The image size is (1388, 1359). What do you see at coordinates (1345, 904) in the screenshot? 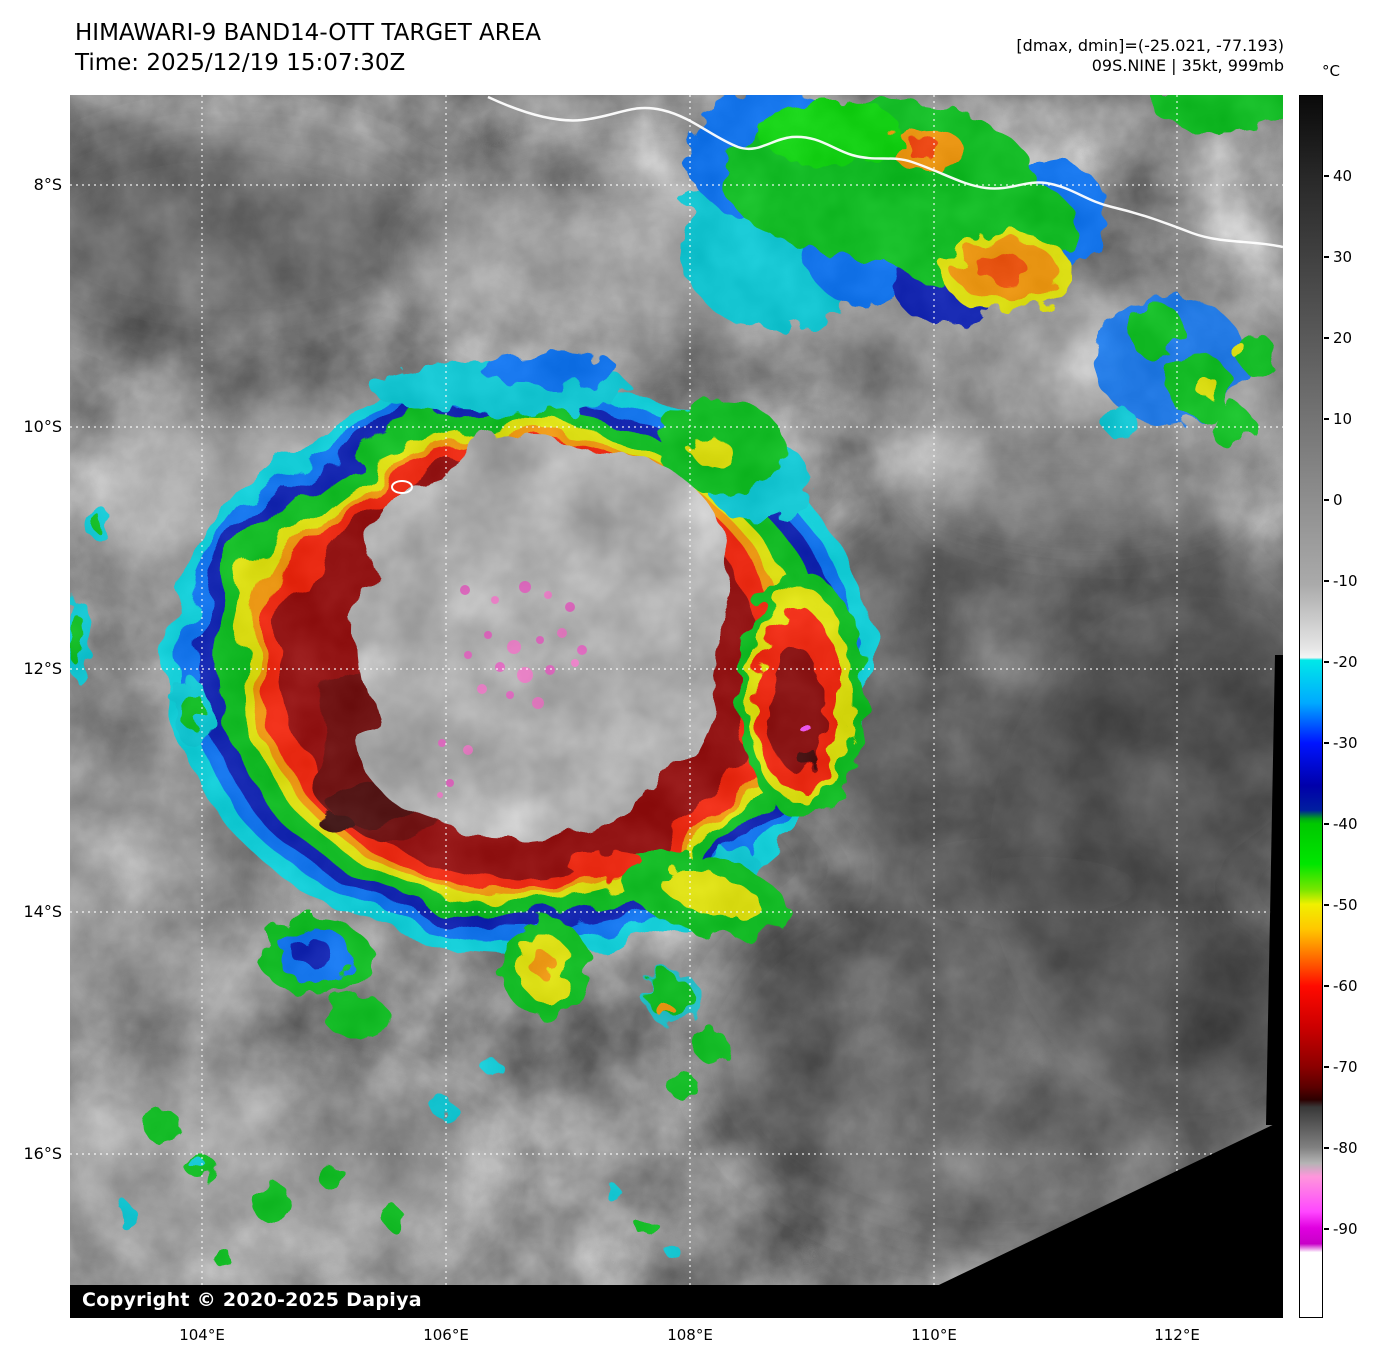
I see `colorbar-tick-label: -50` at bounding box center [1345, 904].